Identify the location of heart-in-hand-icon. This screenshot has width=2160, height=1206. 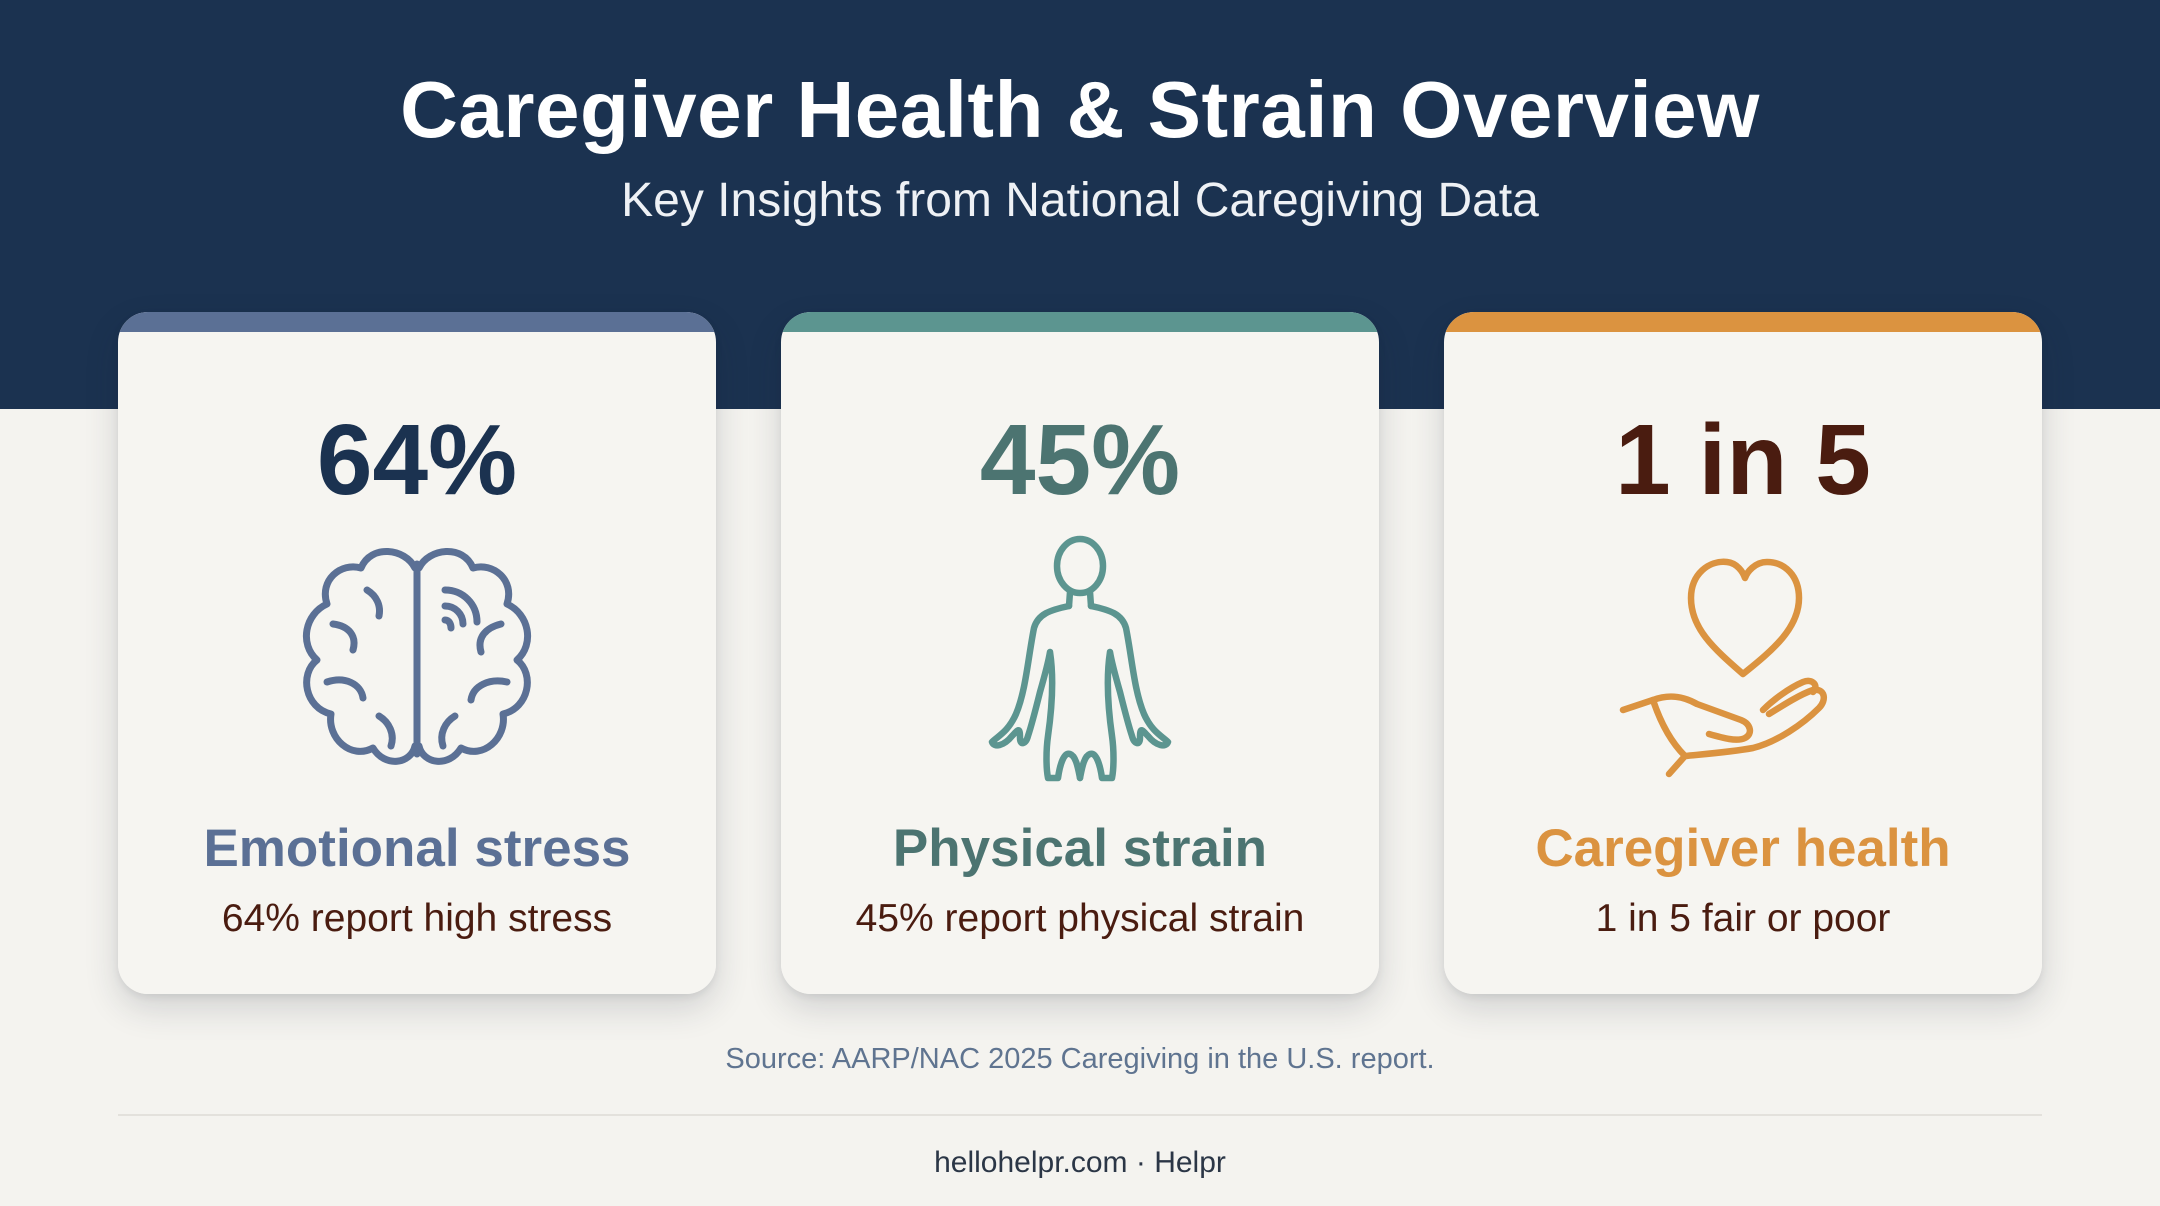
(1723, 668).